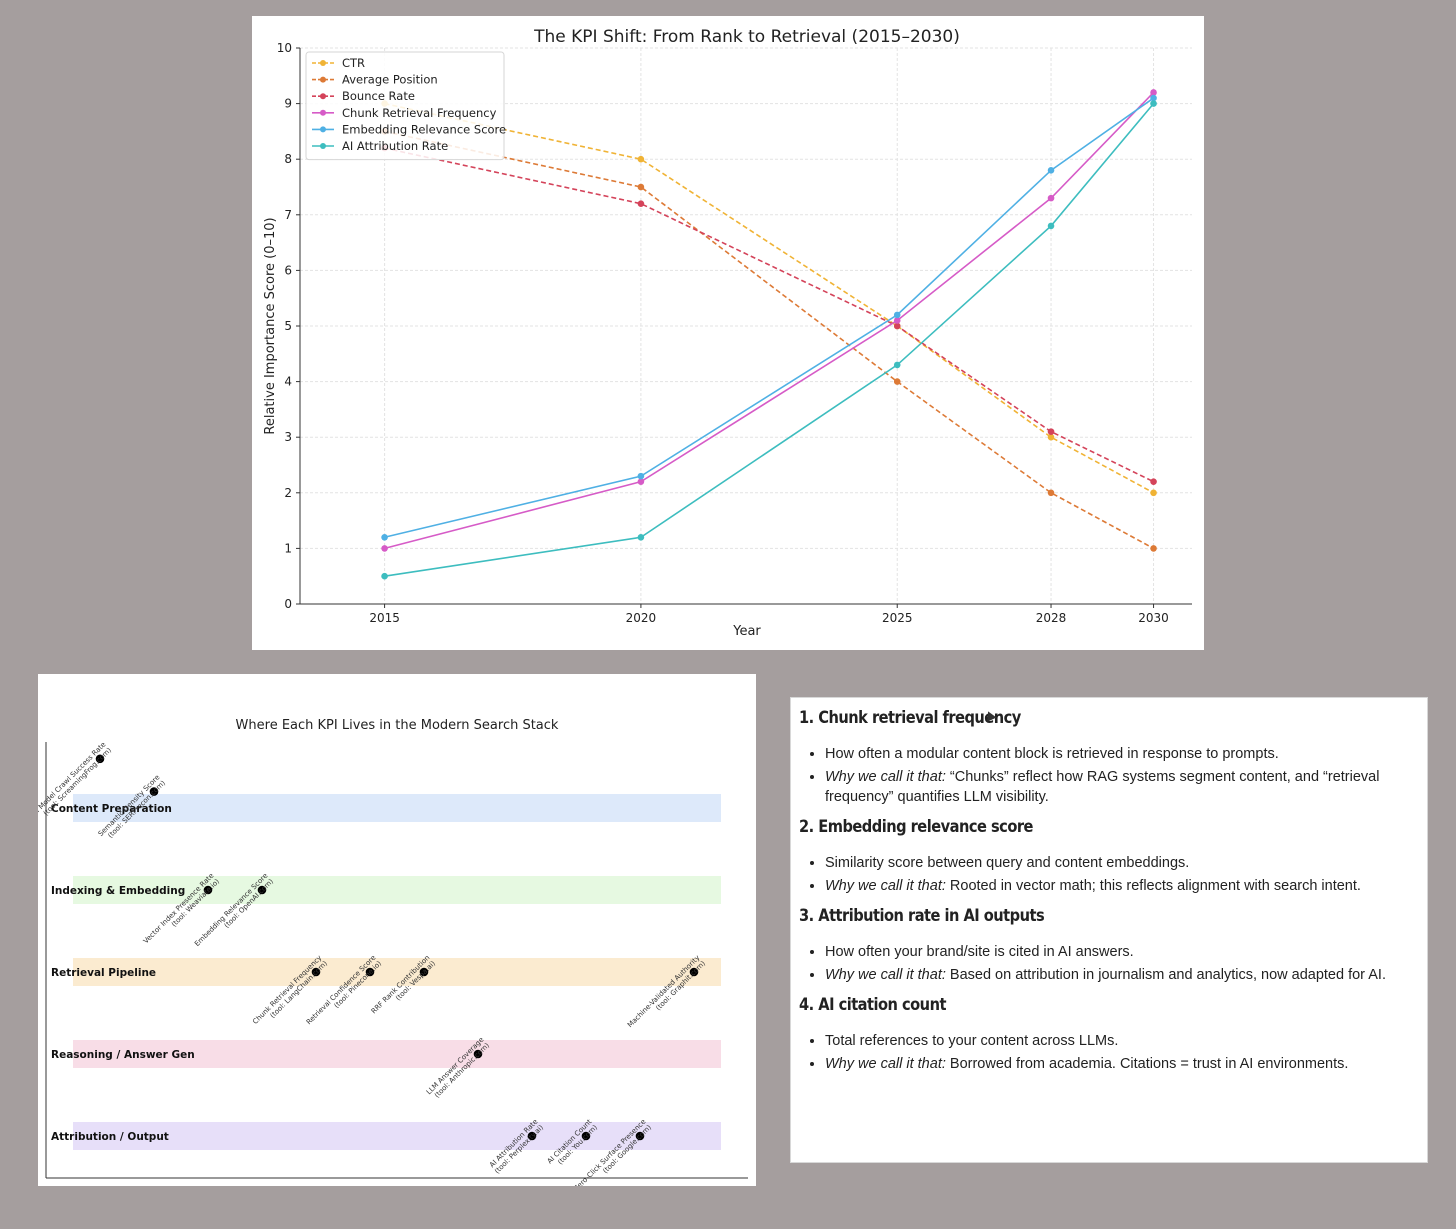 The width and height of the screenshot is (1456, 1229). Describe the element at coordinates (419, 113) in the screenshot. I see `legend-entry: Chunk Retrieval Frequency` at that location.